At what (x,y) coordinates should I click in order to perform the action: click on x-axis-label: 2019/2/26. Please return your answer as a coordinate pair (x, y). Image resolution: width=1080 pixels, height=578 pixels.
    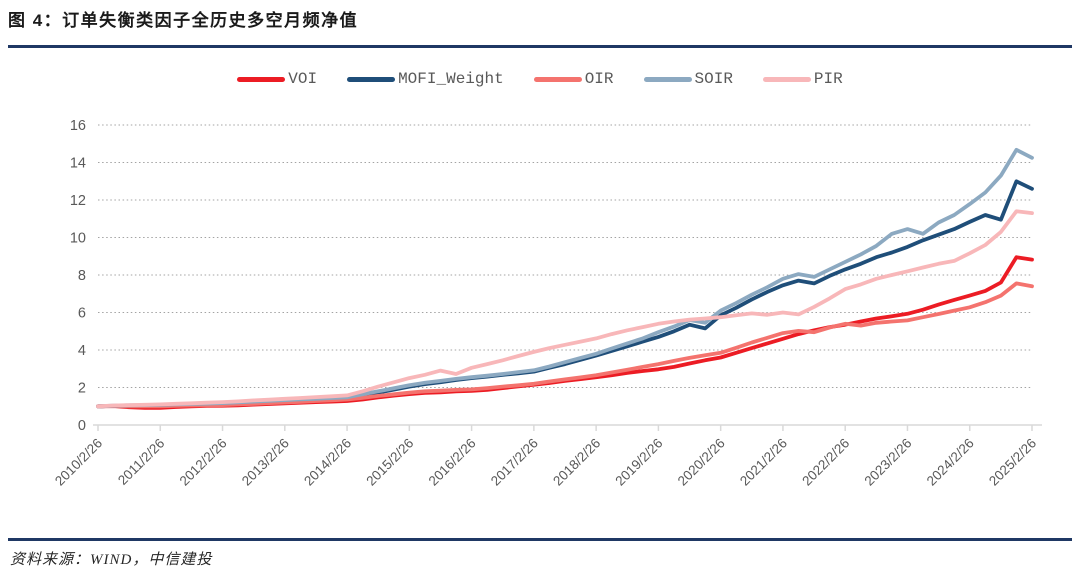
    Looking at the image, I should click on (638, 462).